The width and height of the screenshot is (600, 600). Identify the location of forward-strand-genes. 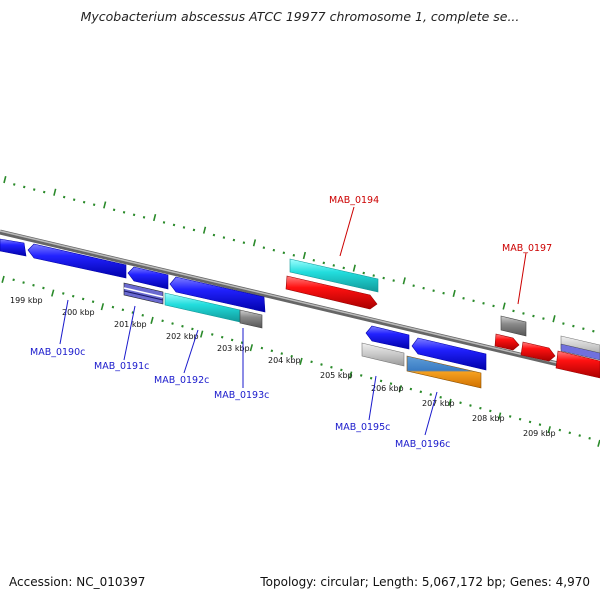
(442, 327).